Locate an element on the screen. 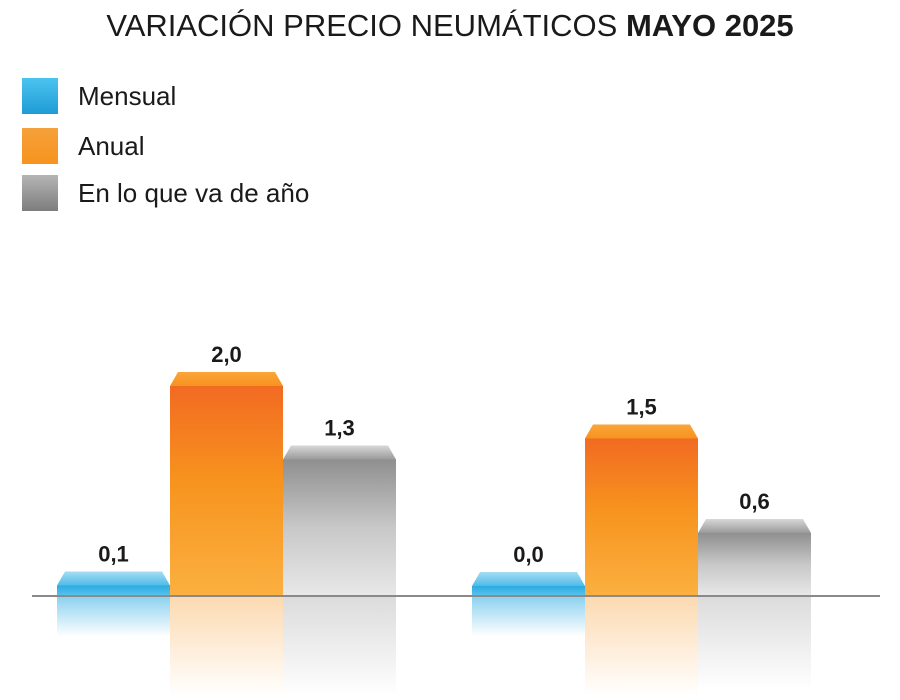 The width and height of the screenshot is (900, 700). legend-swatch-mensual is located at coordinates (40, 96).